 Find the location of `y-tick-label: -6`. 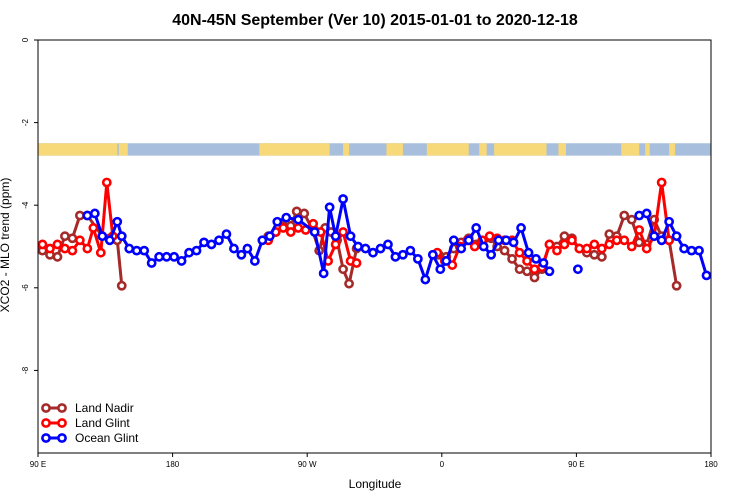

y-tick-label: -6 is located at coordinates (25, 288).